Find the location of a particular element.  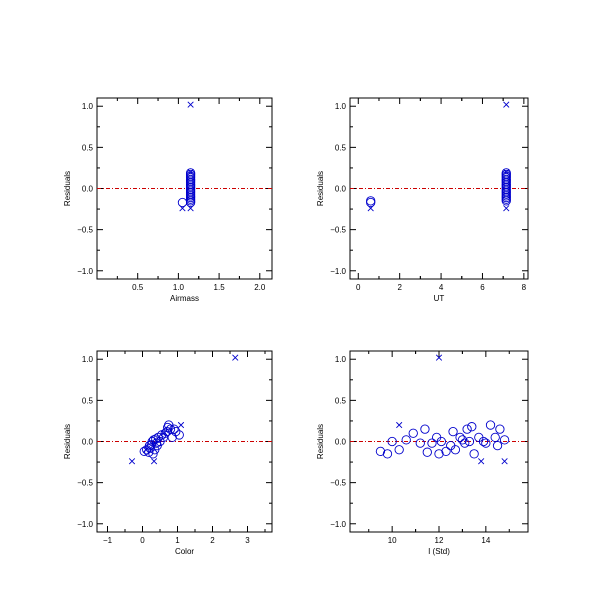

tick-marks is located at coordinates (184, 441).